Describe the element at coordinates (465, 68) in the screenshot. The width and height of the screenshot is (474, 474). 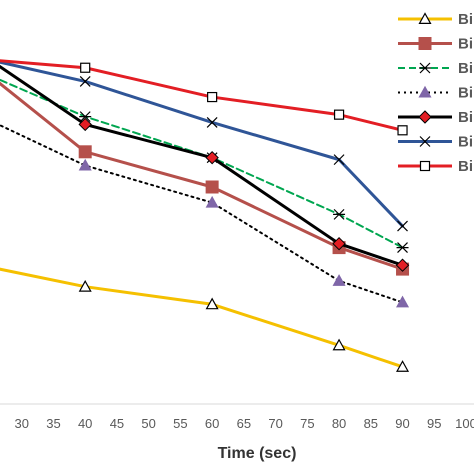
I see `legend-label-3: Bi` at that location.